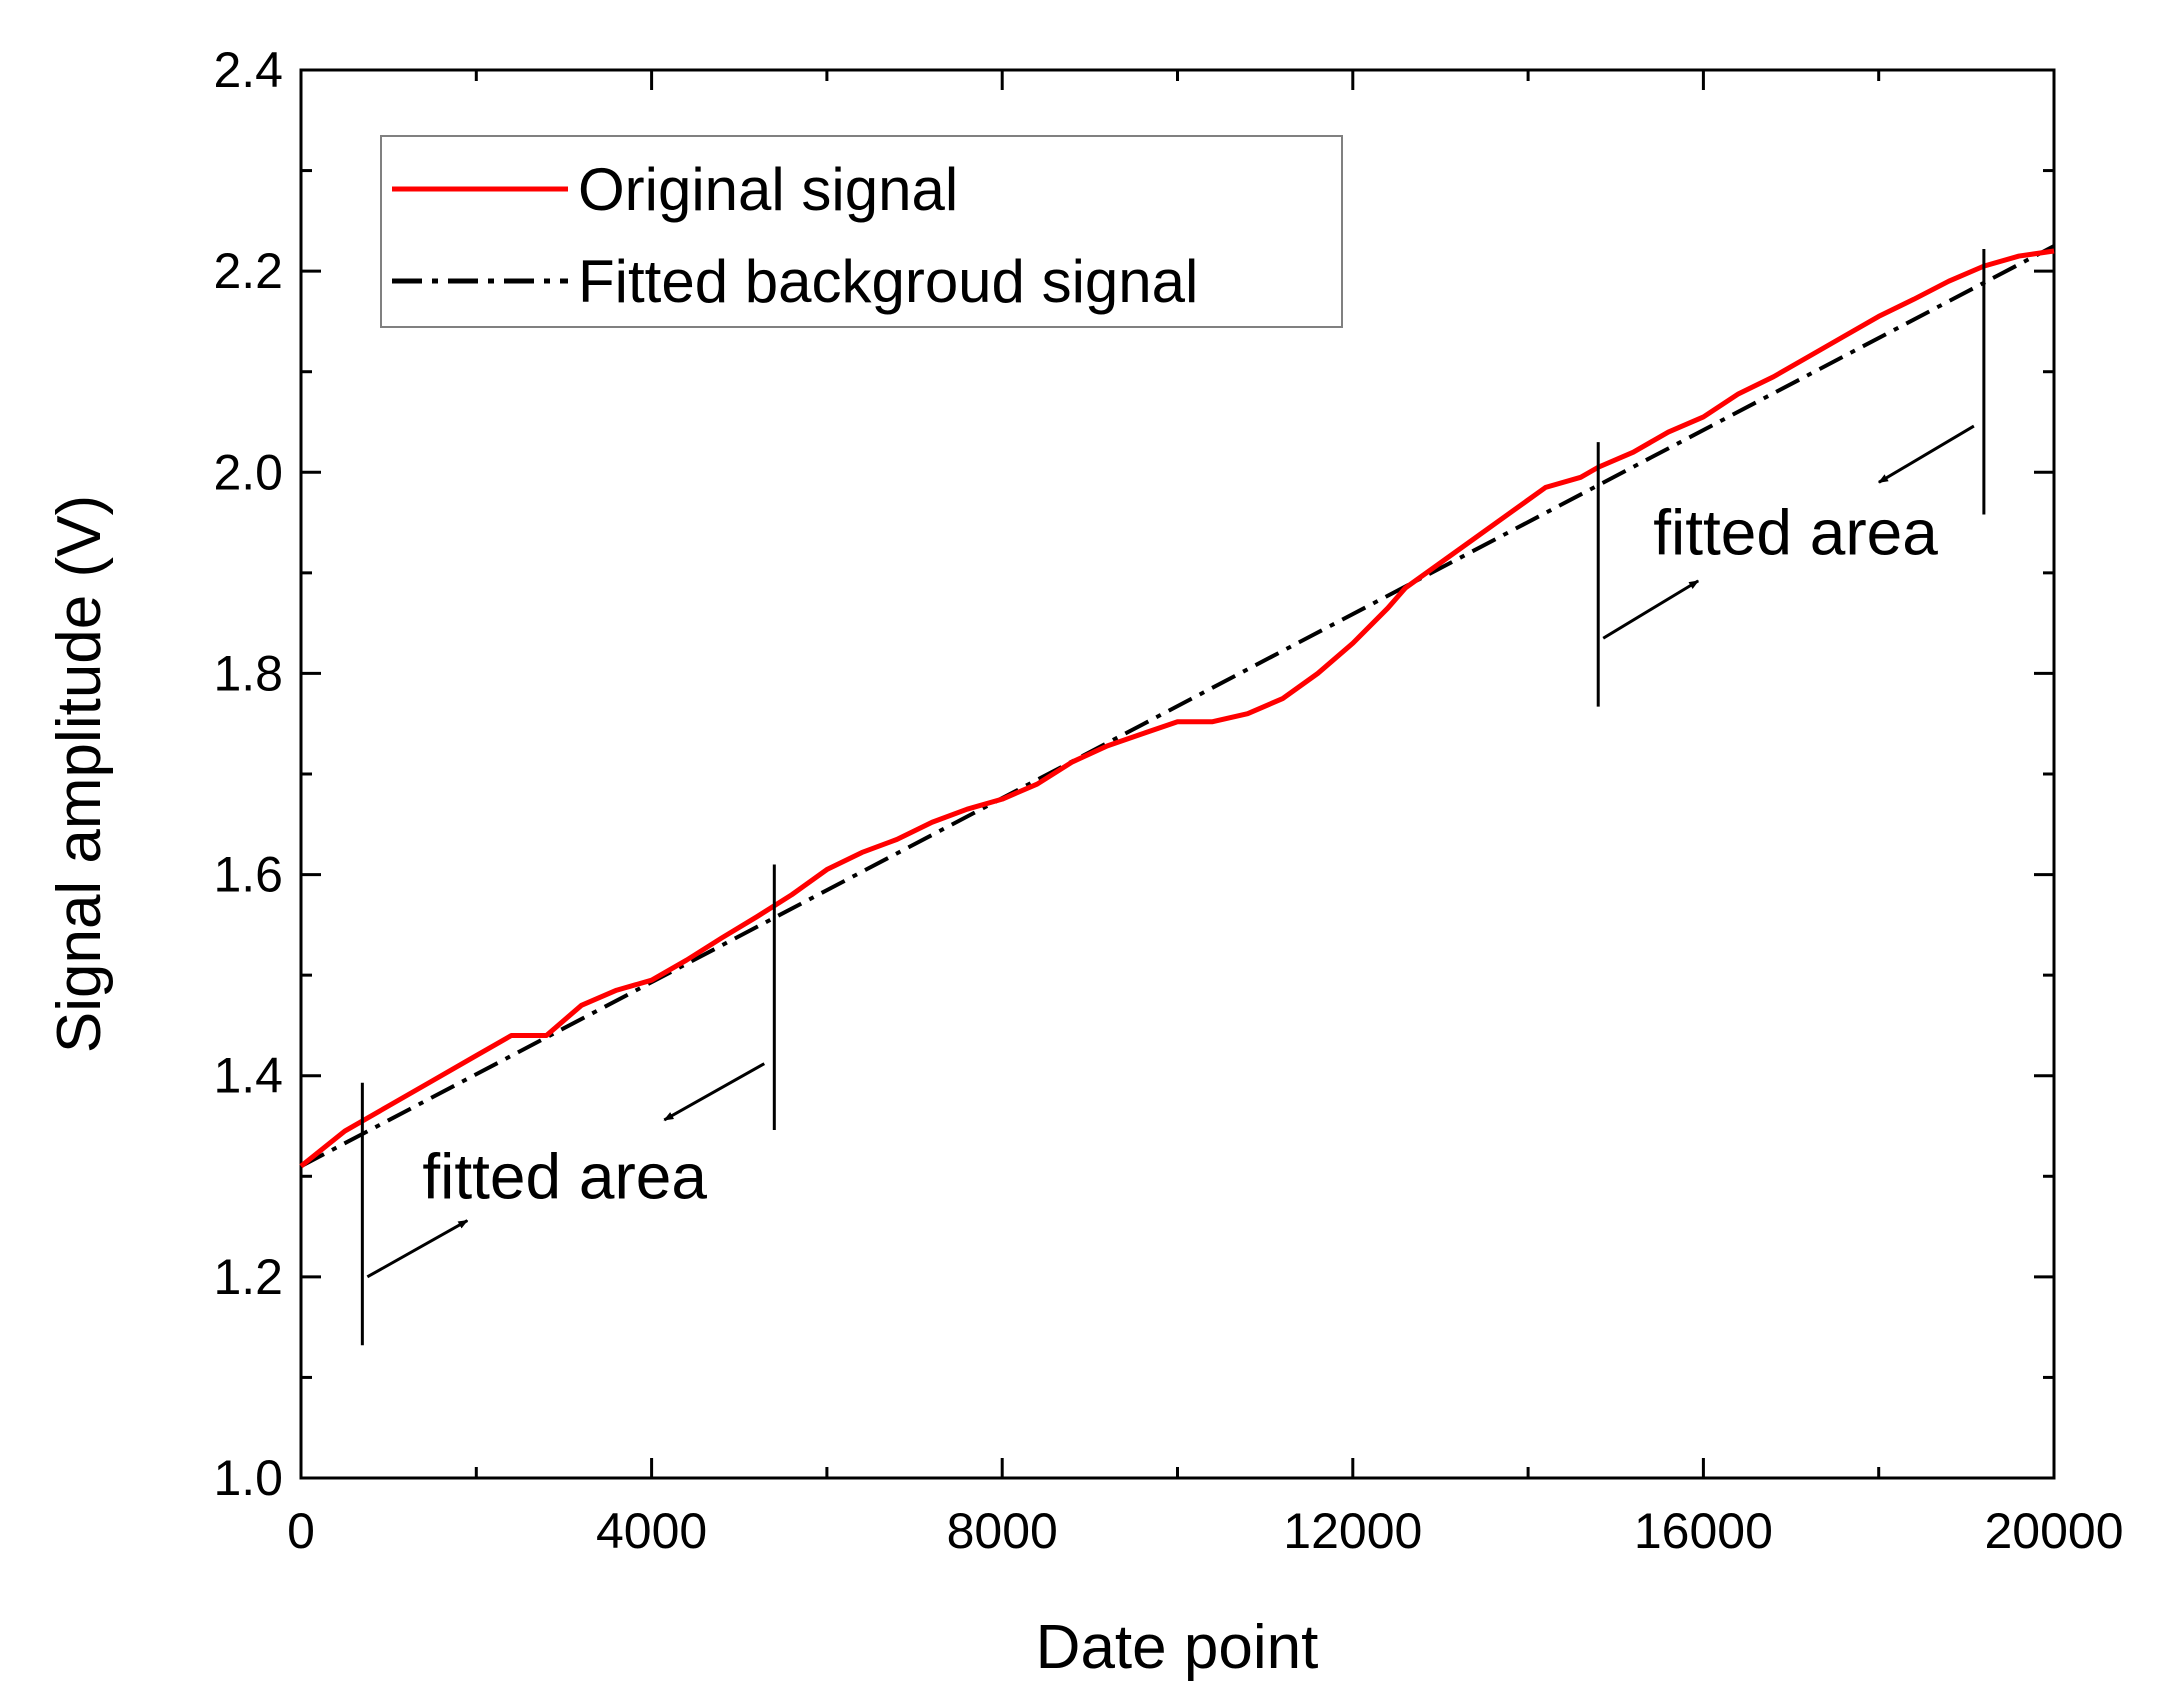 This screenshot has height=1697, width=2161. What do you see at coordinates (301, 1531) in the screenshot?
I see `x-tick-label: 0` at bounding box center [301, 1531].